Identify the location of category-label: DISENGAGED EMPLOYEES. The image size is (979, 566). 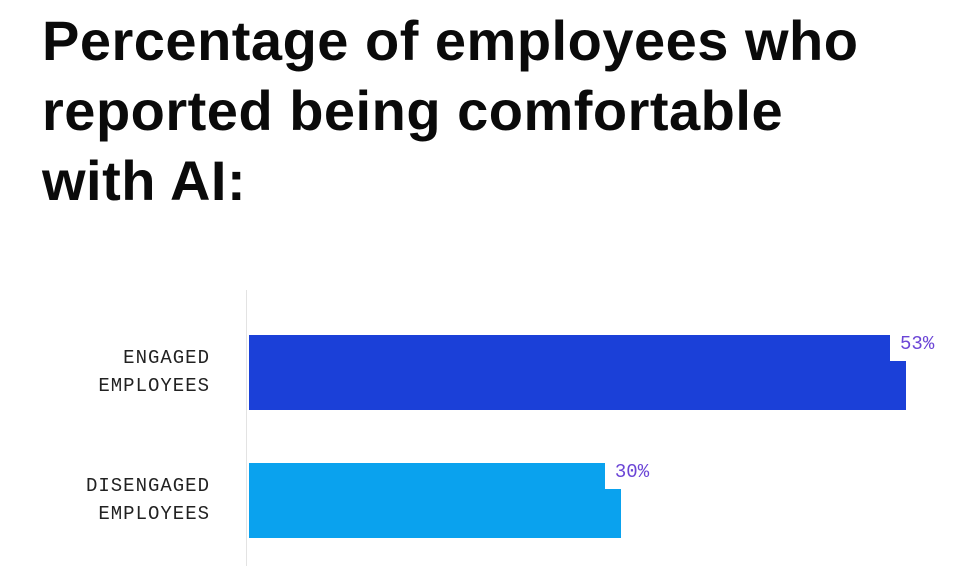
(147, 500).